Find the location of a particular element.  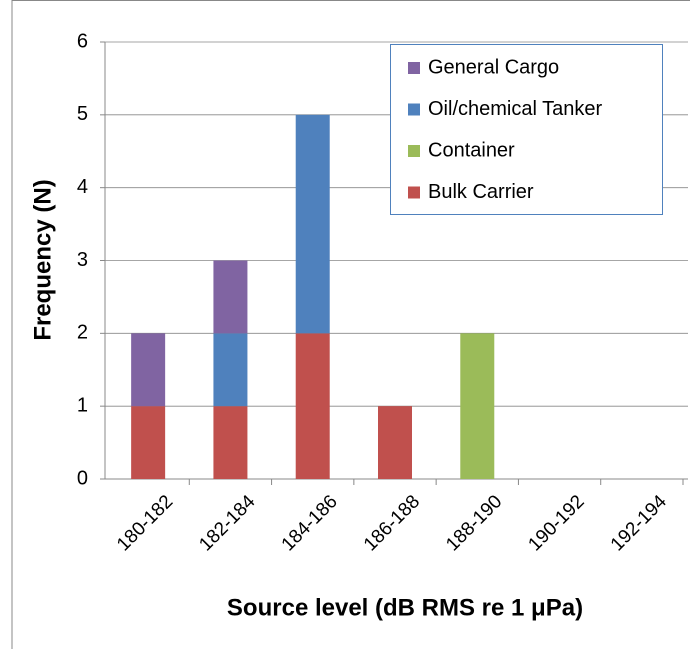

y-axis-title: Frequency (N) is located at coordinates (42, 259).